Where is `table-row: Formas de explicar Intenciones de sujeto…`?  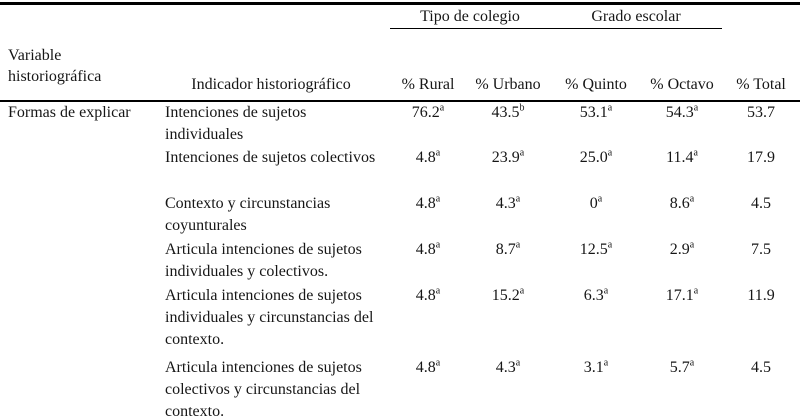 table-row: Formas de explicar Intenciones de sujeto… is located at coordinates (400, 124).